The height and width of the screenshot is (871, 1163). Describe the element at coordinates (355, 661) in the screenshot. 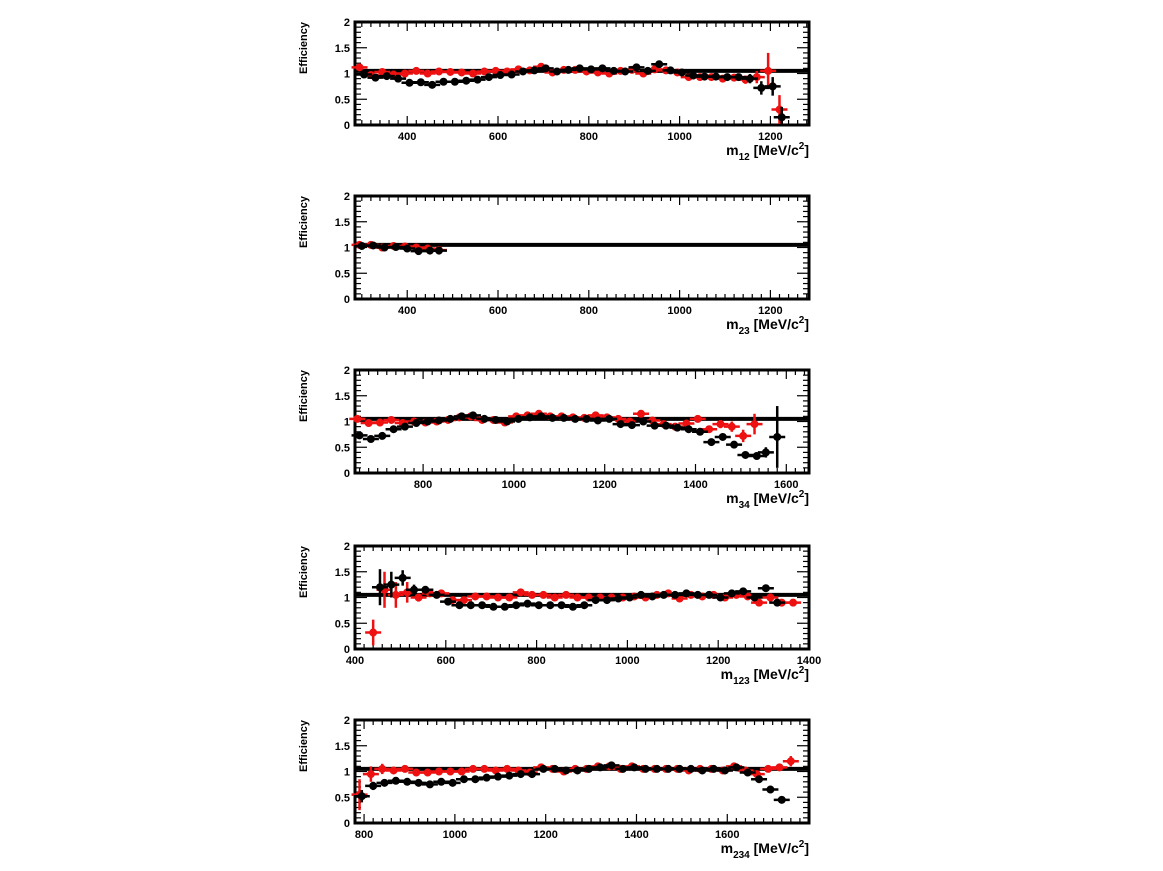

I see `x-tick-label: 400` at that location.